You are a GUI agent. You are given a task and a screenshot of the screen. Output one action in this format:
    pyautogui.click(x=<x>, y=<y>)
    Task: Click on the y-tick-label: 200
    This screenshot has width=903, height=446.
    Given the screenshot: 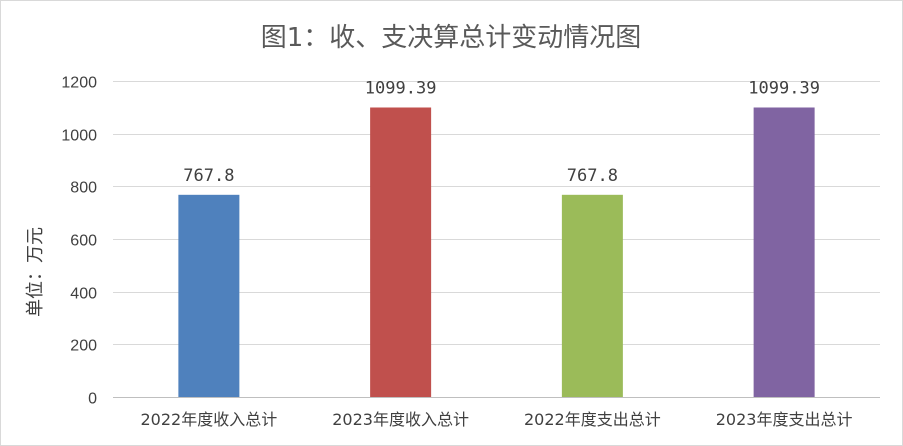 What is the action you would take?
    pyautogui.click(x=83, y=346)
    